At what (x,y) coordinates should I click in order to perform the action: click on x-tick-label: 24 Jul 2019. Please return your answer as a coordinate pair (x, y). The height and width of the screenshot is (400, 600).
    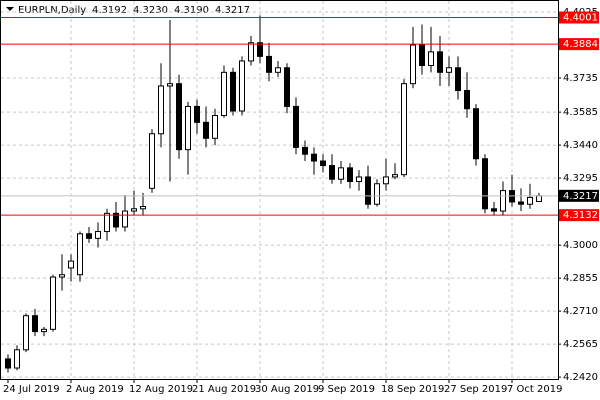
    Looking at the image, I should click on (31, 389).